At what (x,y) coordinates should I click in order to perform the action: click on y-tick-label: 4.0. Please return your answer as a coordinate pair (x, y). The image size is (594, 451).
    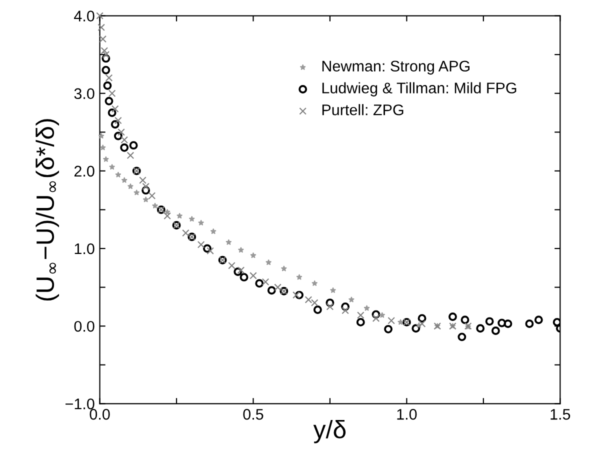
    Looking at the image, I should click on (84, 16).